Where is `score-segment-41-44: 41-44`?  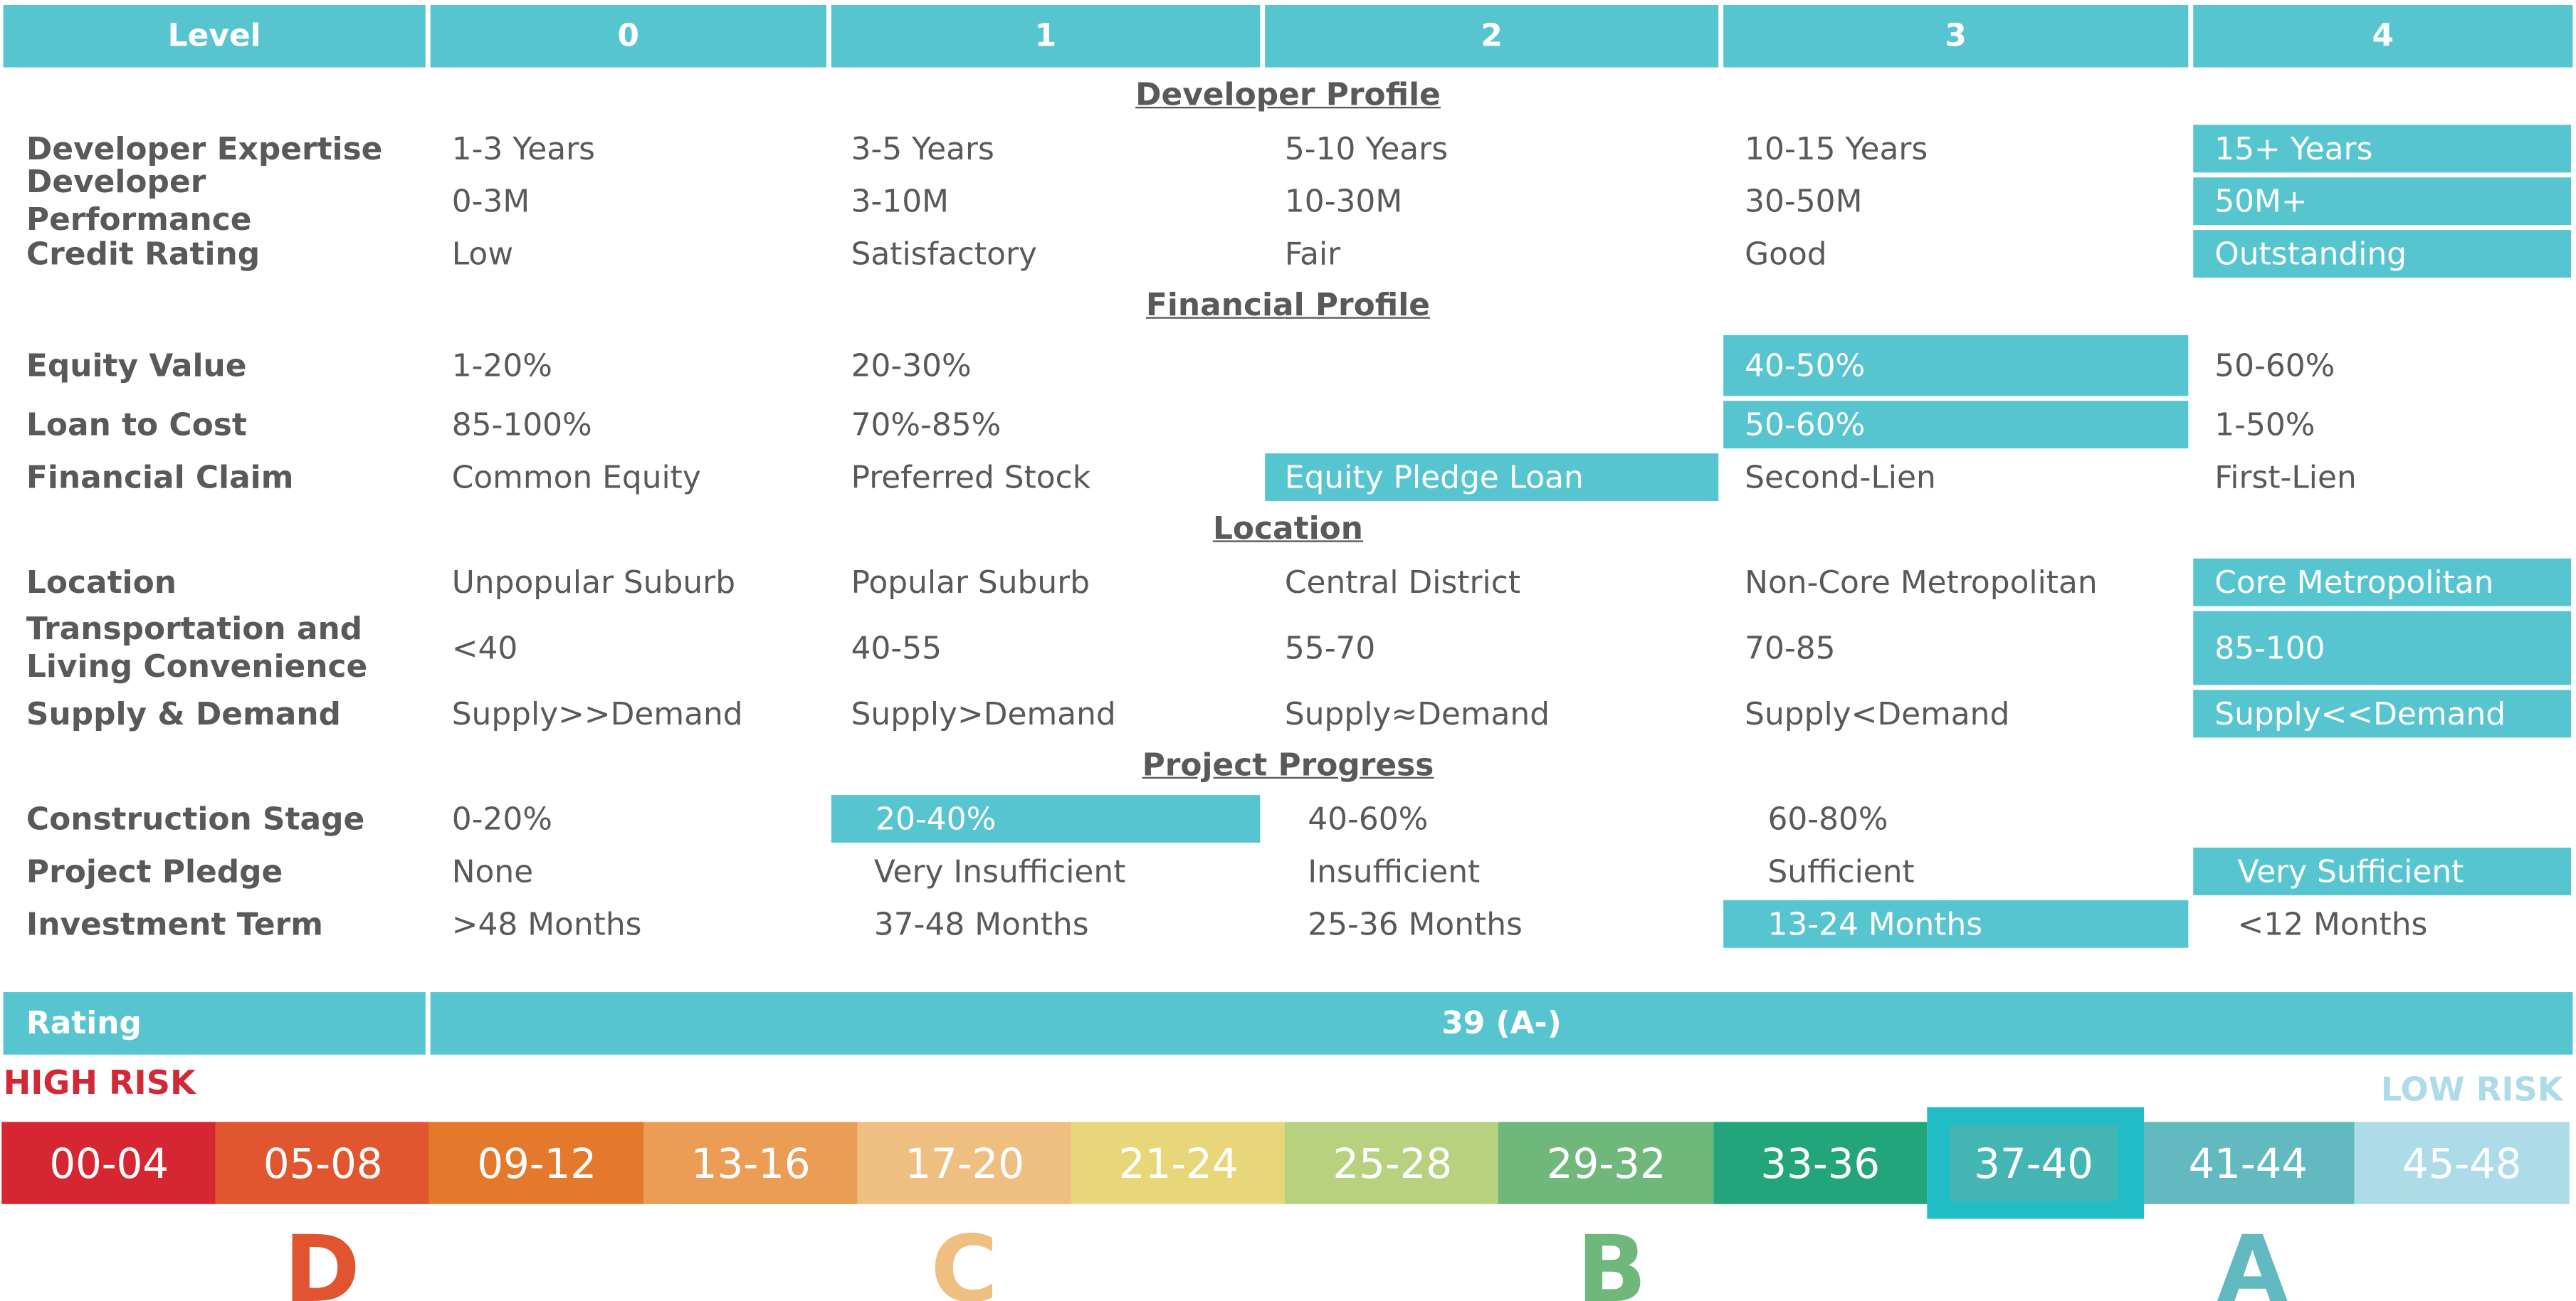 score-segment-41-44: 41-44 is located at coordinates (2248, 1163).